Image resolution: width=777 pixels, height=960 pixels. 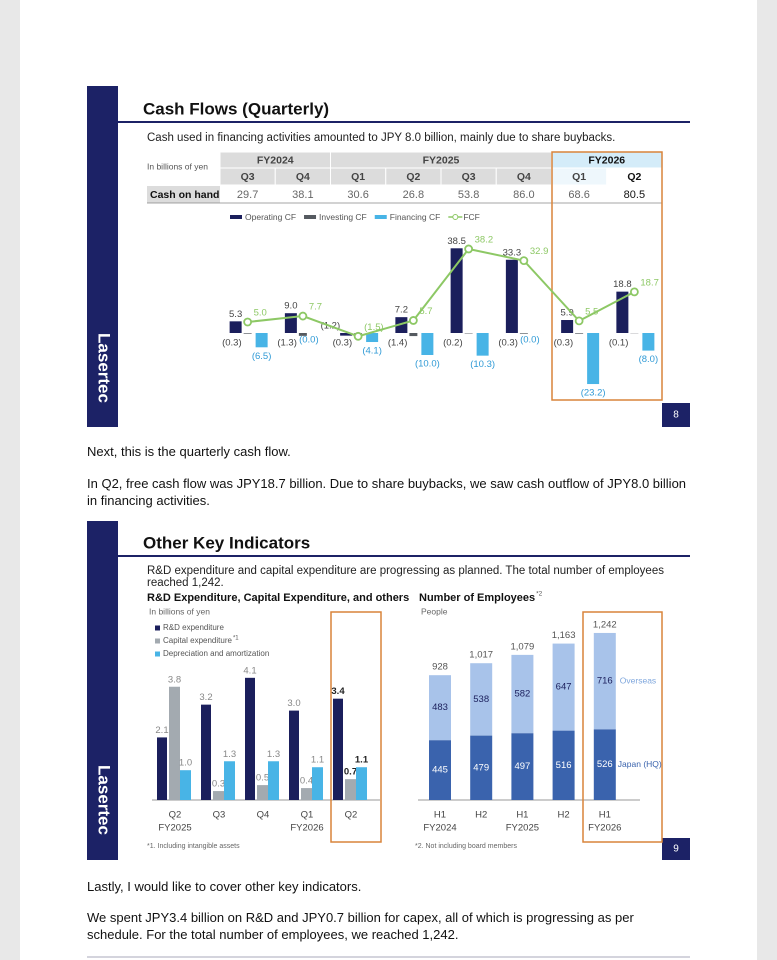 I want to click on table-cell: 38.1, so click(x=302, y=195).